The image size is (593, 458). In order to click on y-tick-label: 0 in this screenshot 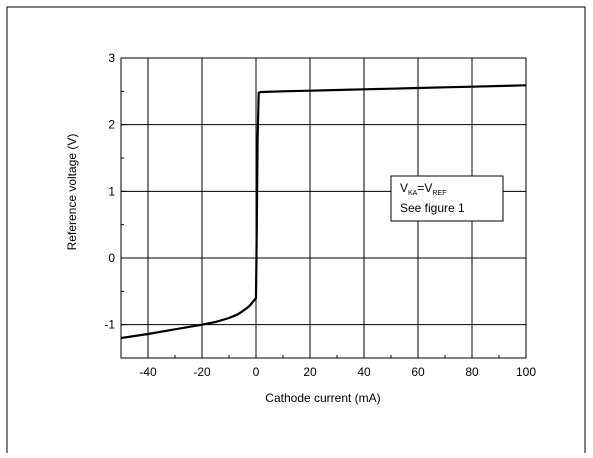, I will do `click(111, 258)`.